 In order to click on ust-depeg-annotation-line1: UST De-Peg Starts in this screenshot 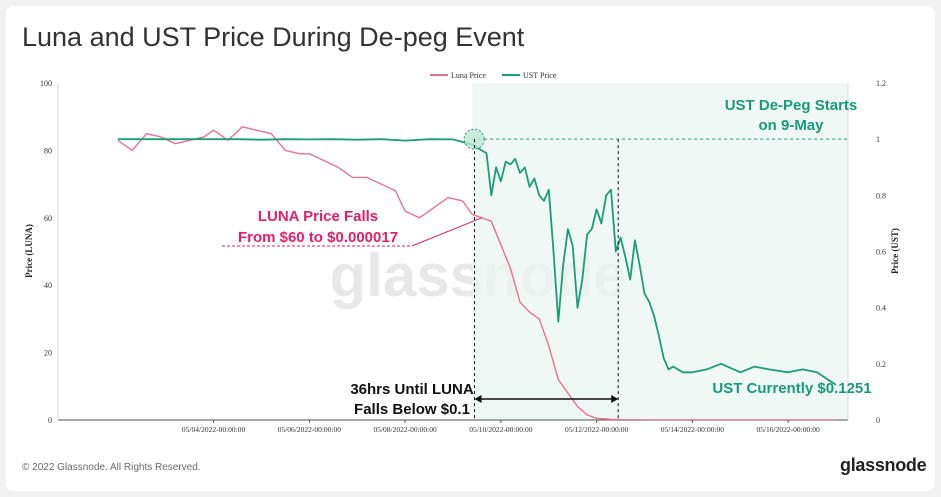, I will do `click(791, 105)`.